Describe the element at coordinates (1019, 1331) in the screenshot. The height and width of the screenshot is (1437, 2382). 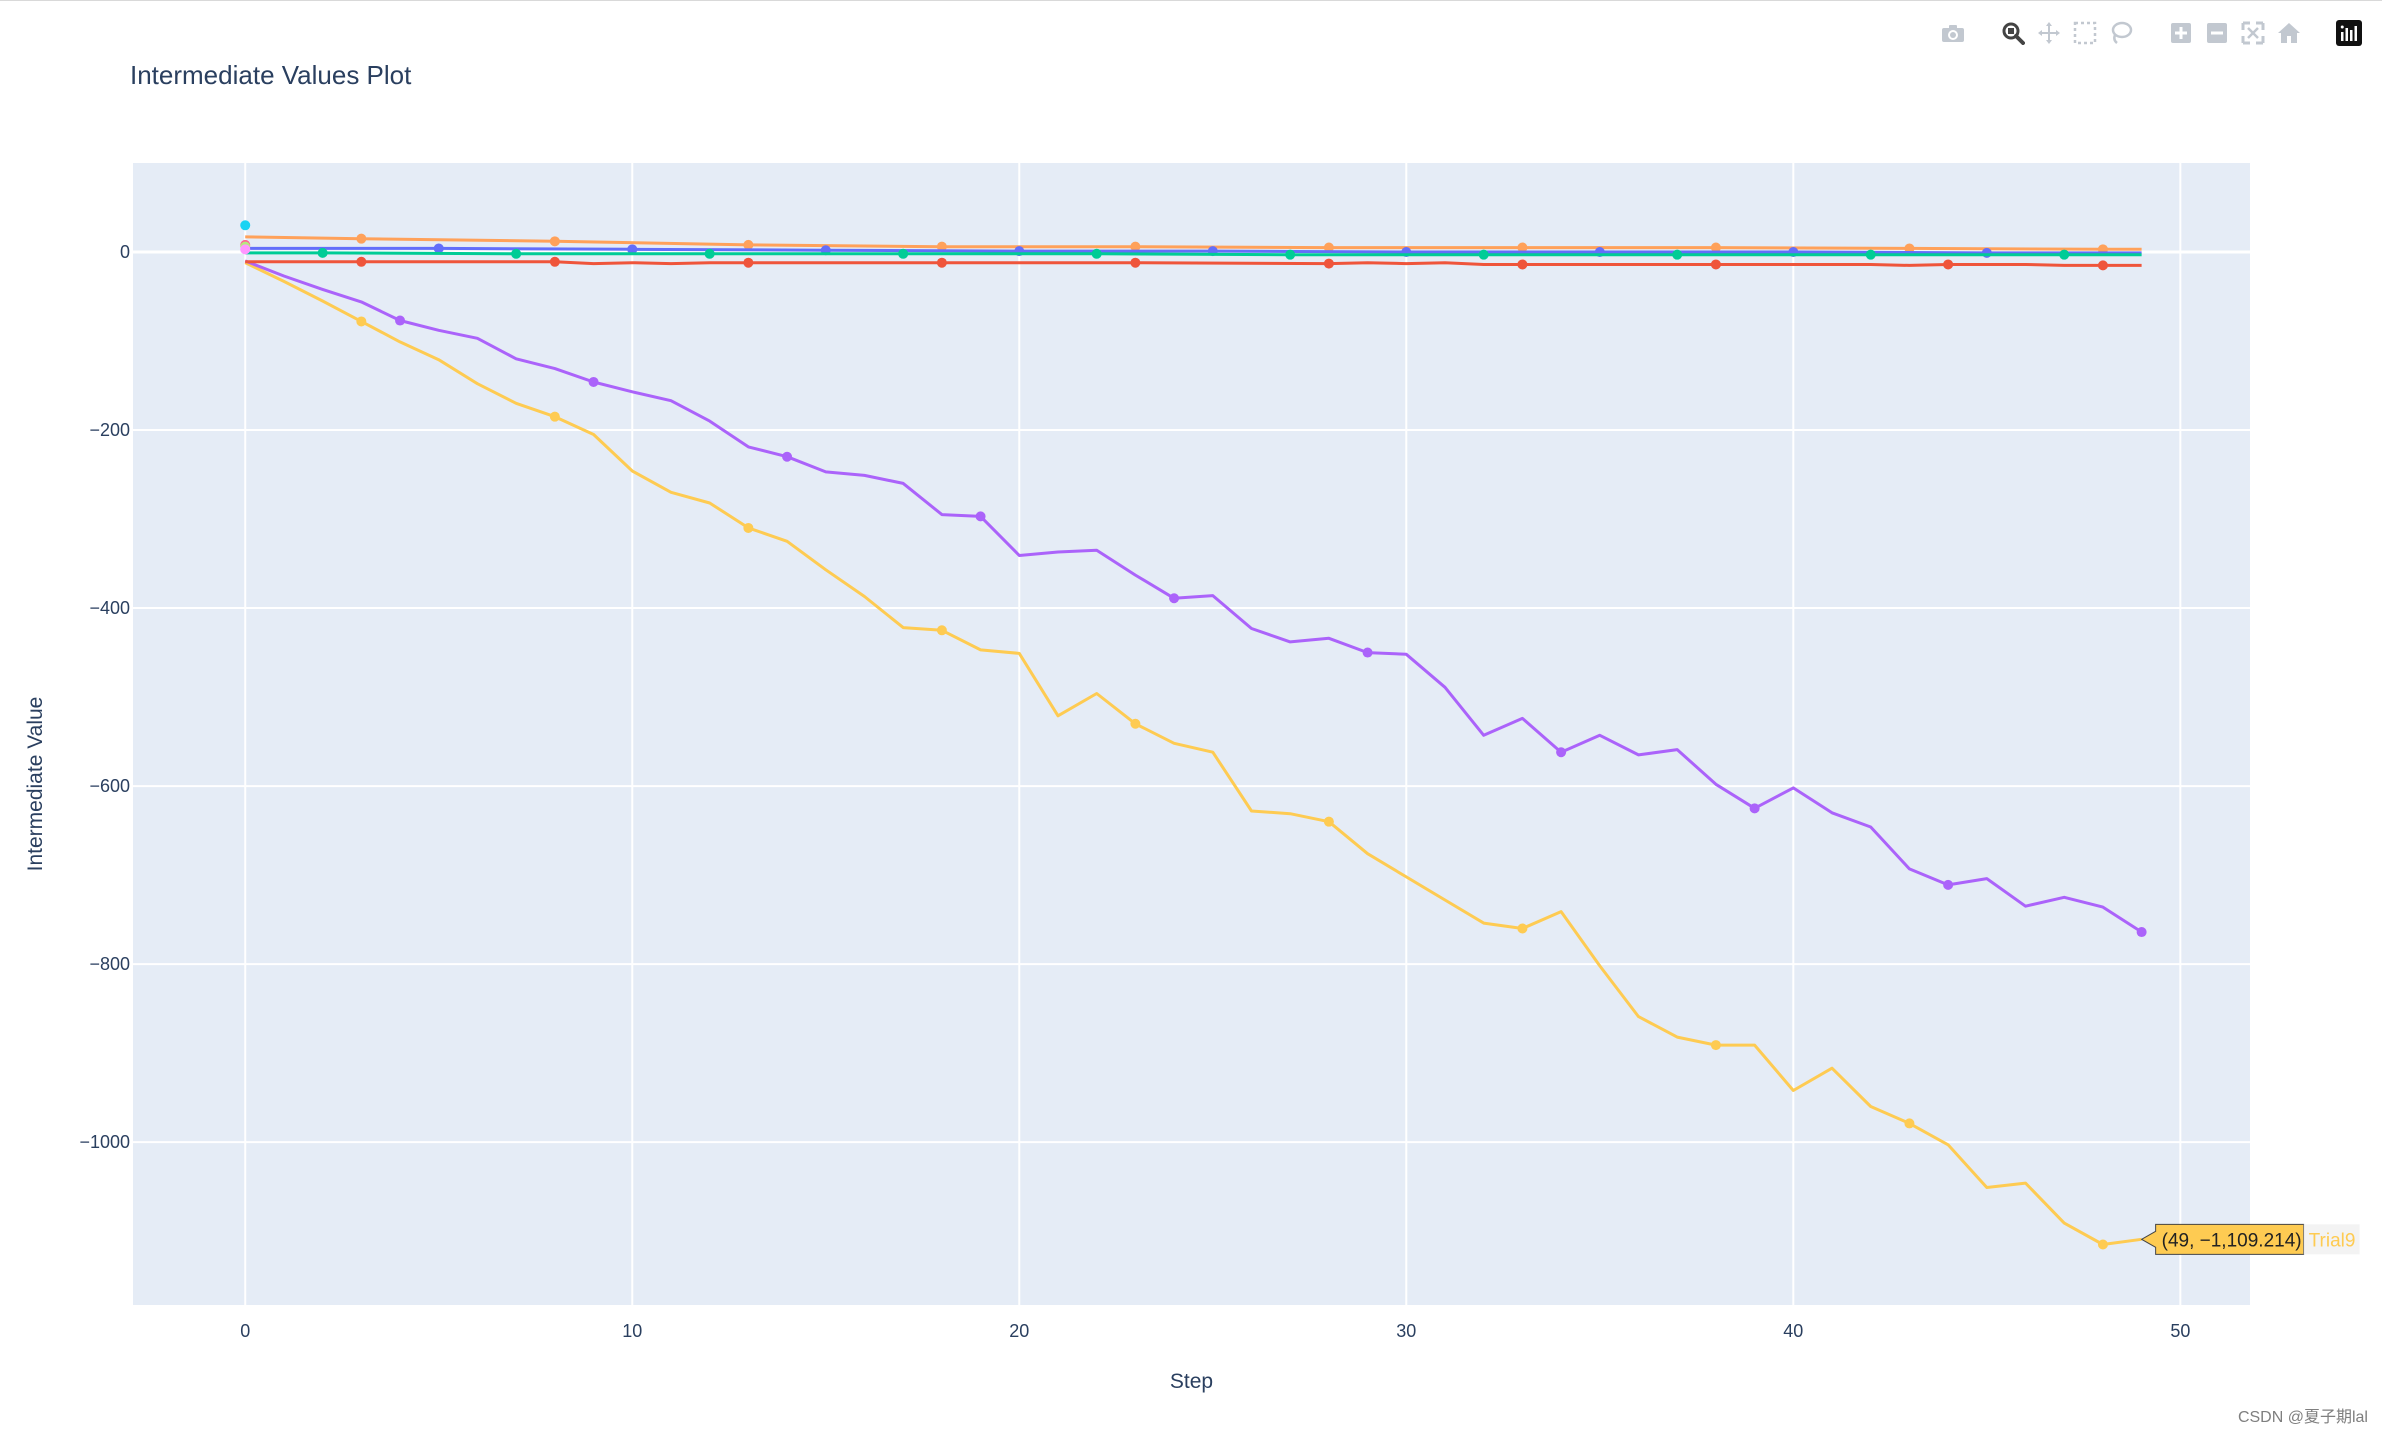
I see `x-tick-label: 20` at that location.